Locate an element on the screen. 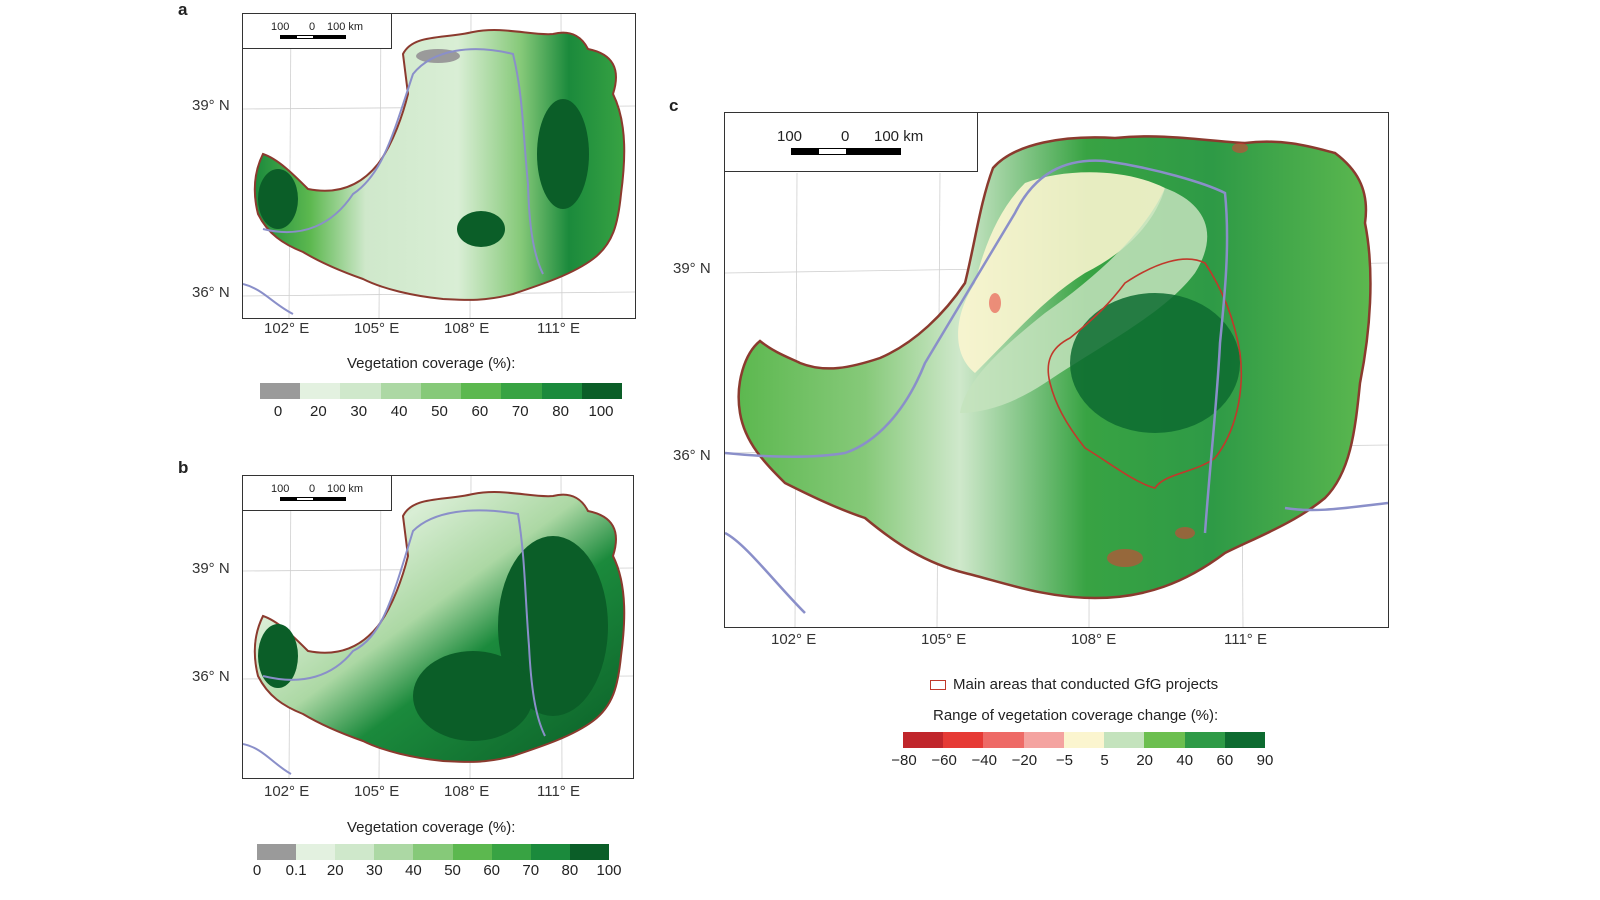  panel-a-river is located at coordinates (393, 181).